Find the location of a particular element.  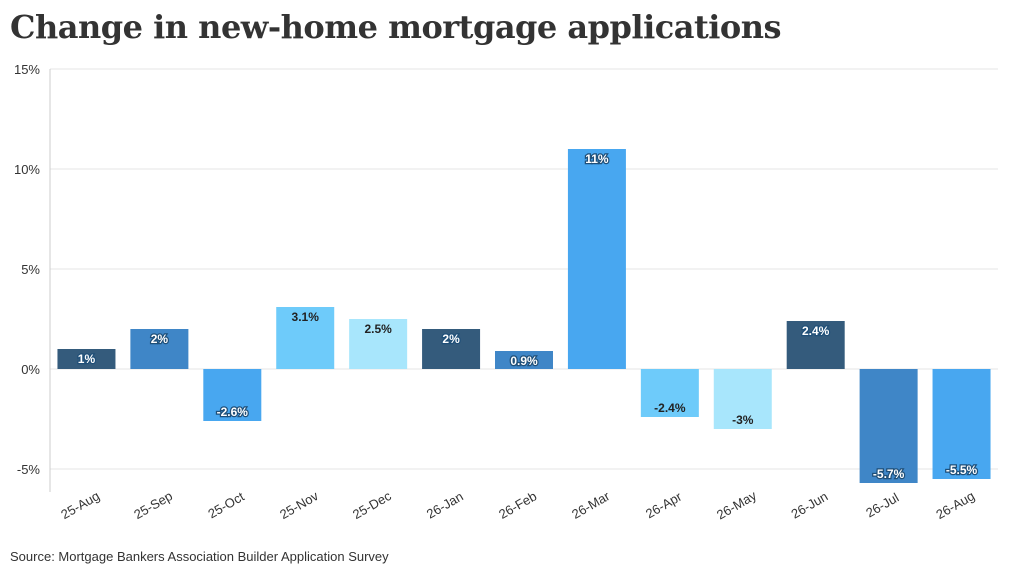

data-label: -5.7% is located at coordinates (889, 474).